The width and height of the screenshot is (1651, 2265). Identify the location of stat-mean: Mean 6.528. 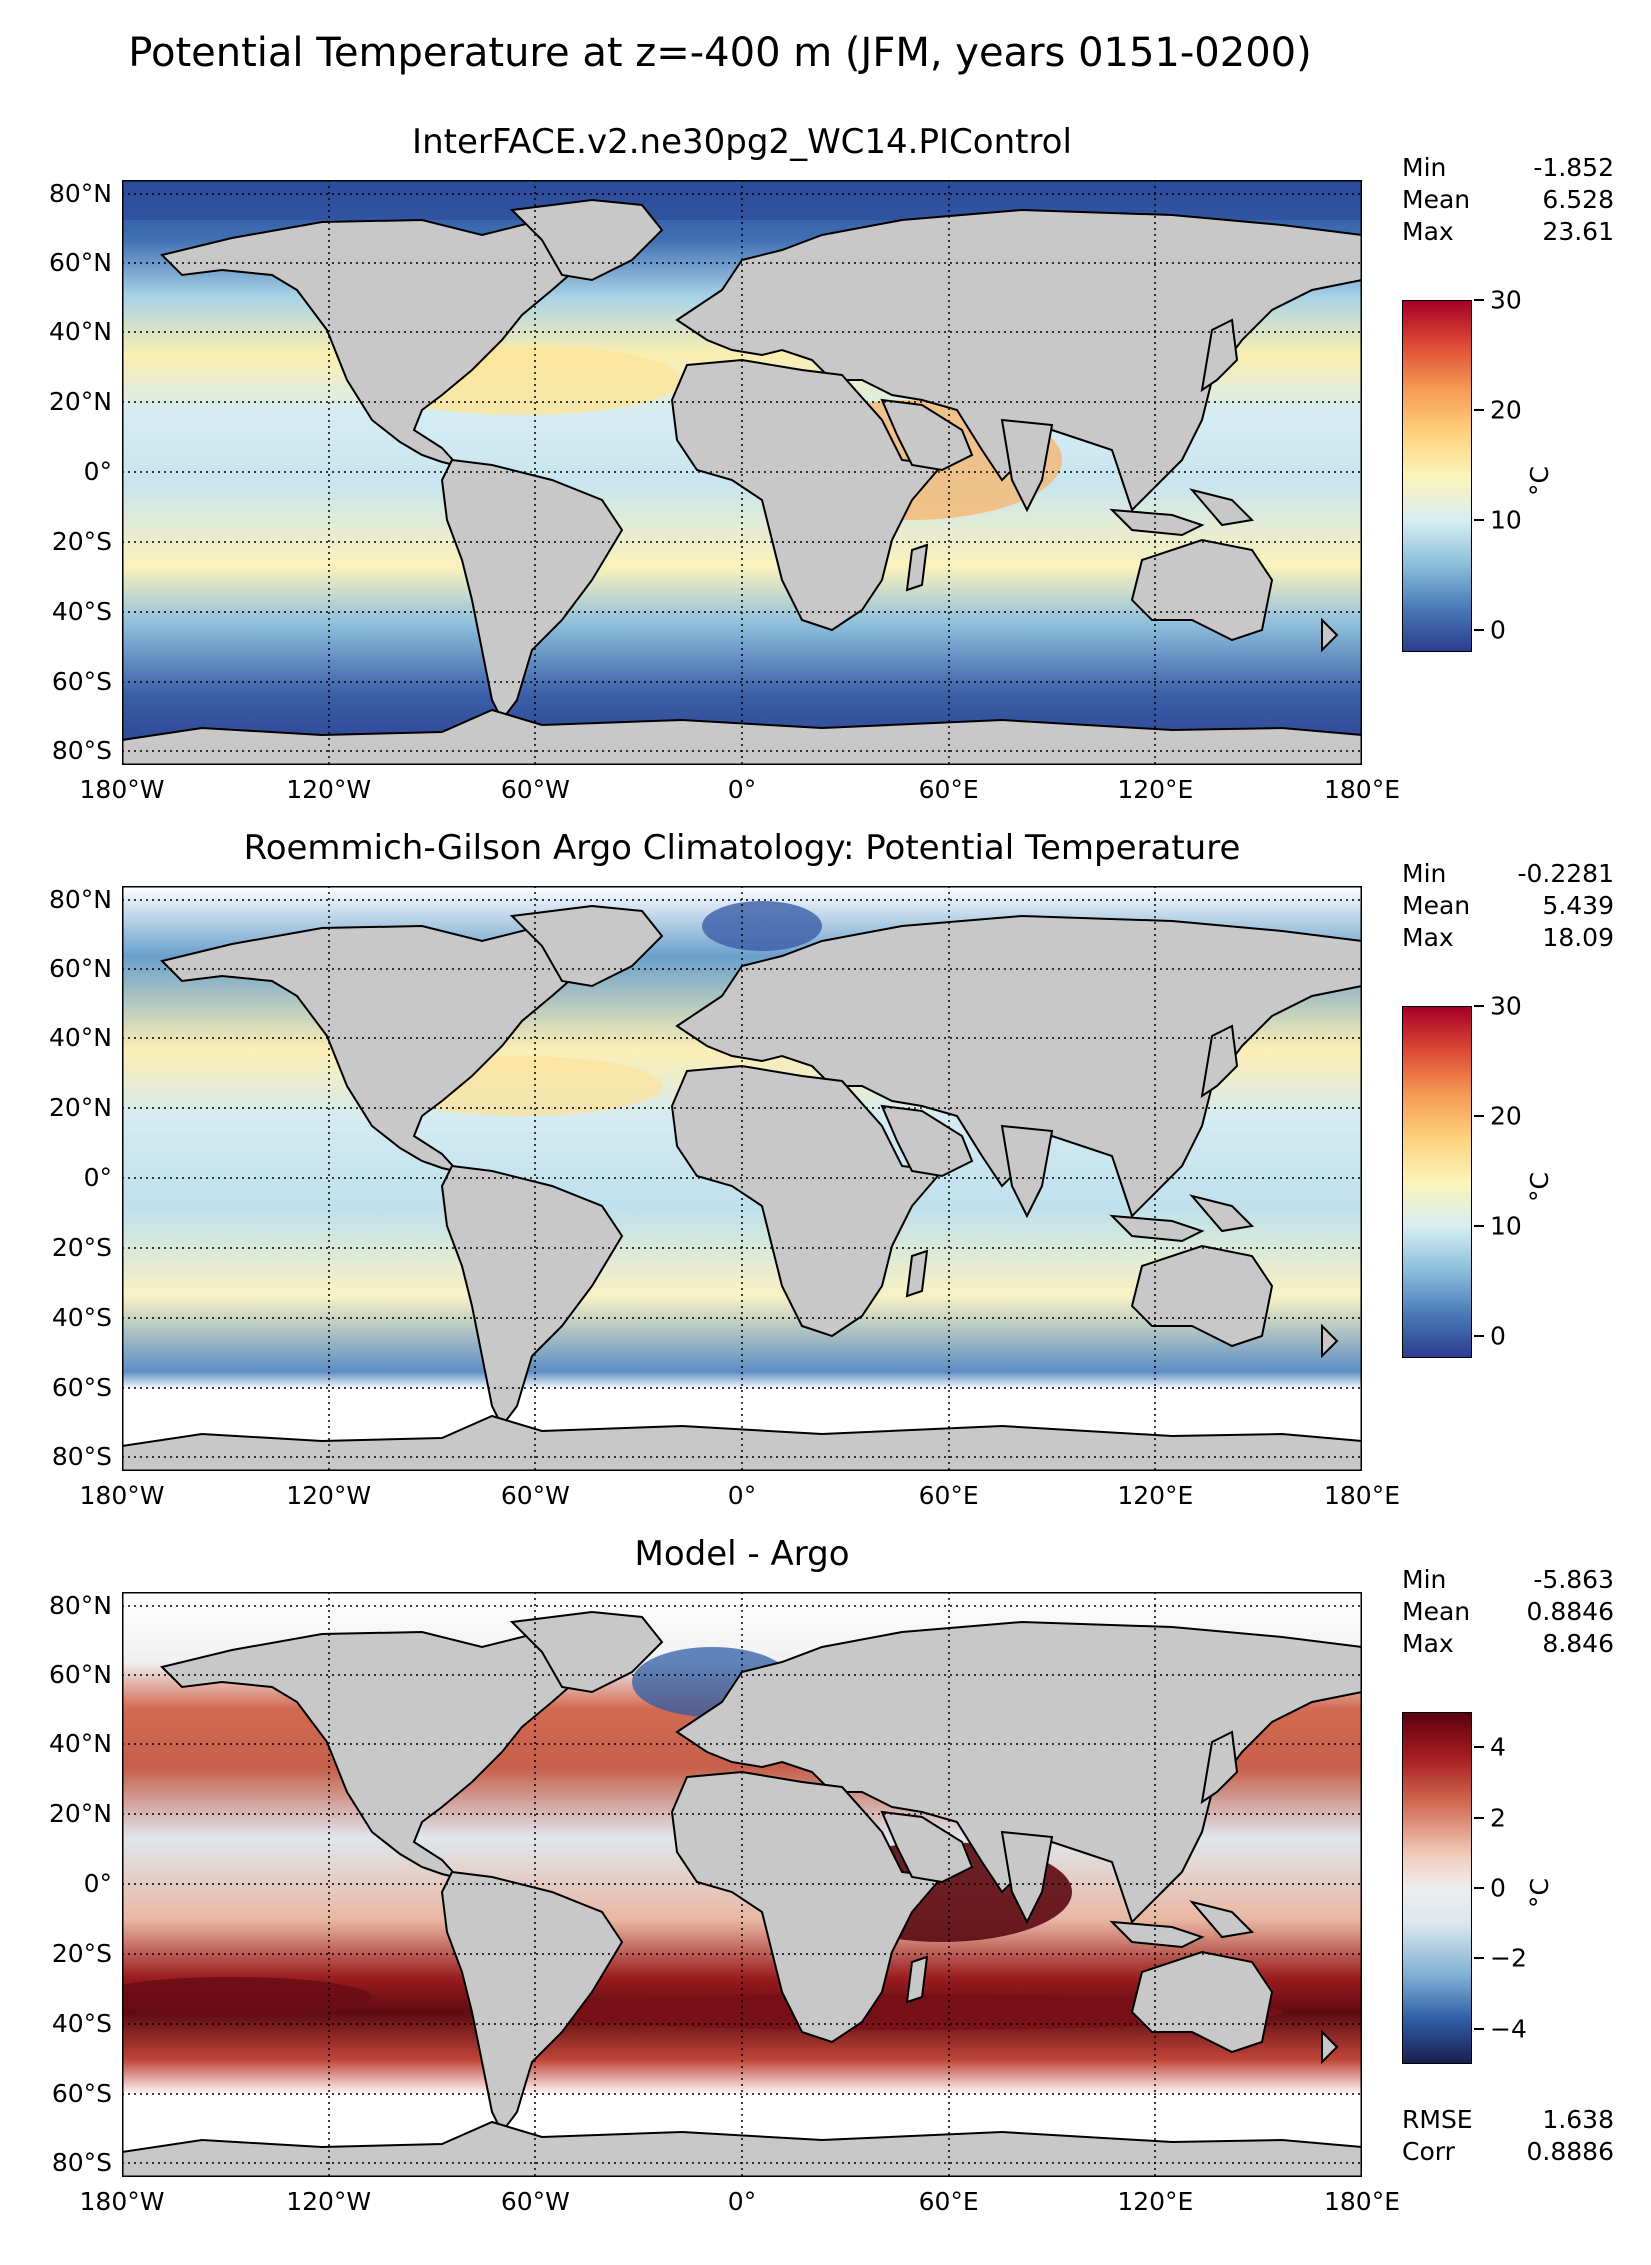
(1508, 200).